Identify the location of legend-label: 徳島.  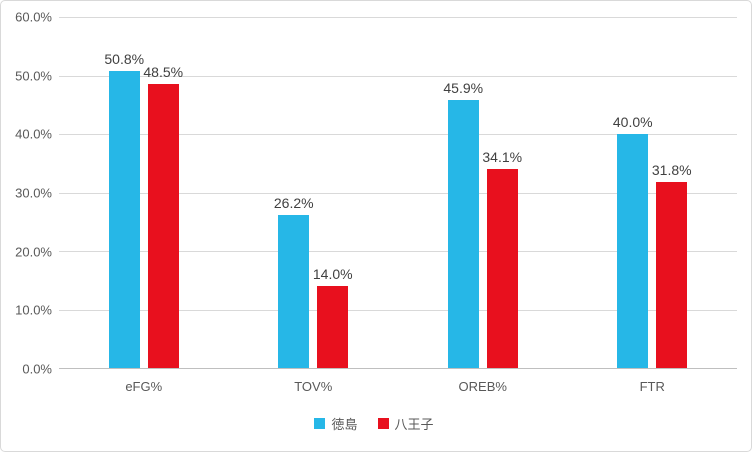
(344, 424).